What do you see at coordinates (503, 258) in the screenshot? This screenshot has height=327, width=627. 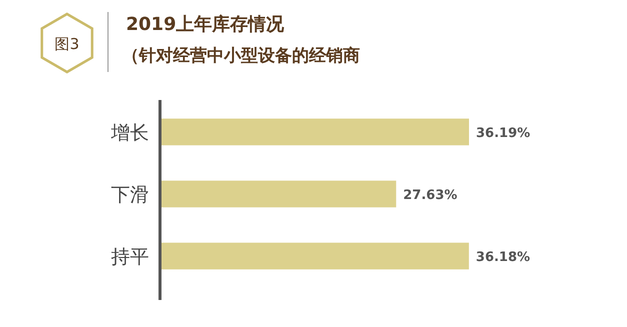 I see `data-label: 36.18%` at bounding box center [503, 258].